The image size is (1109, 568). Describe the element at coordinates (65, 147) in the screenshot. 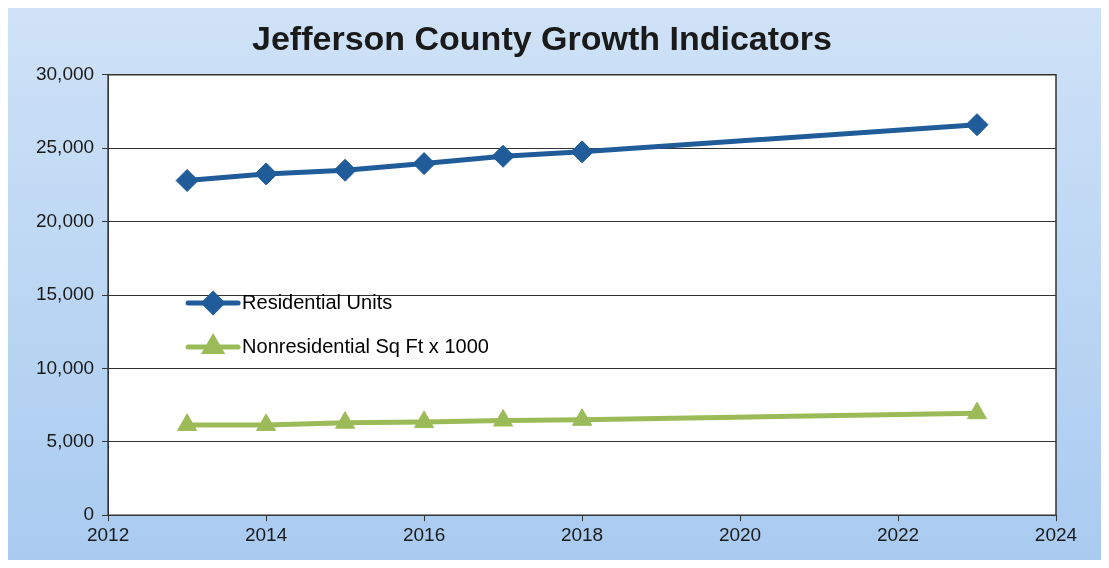

I see `y-tick-label: 25,000` at that location.